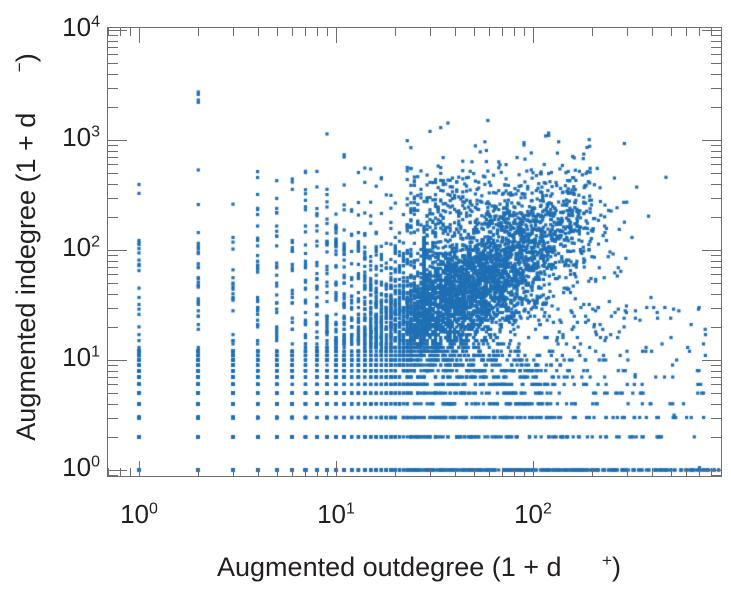  What do you see at coordinates (81, 27) in the screenshot?
I see `y-ticklabel-10e4: 10⁴` at bounding box center [81, 27].